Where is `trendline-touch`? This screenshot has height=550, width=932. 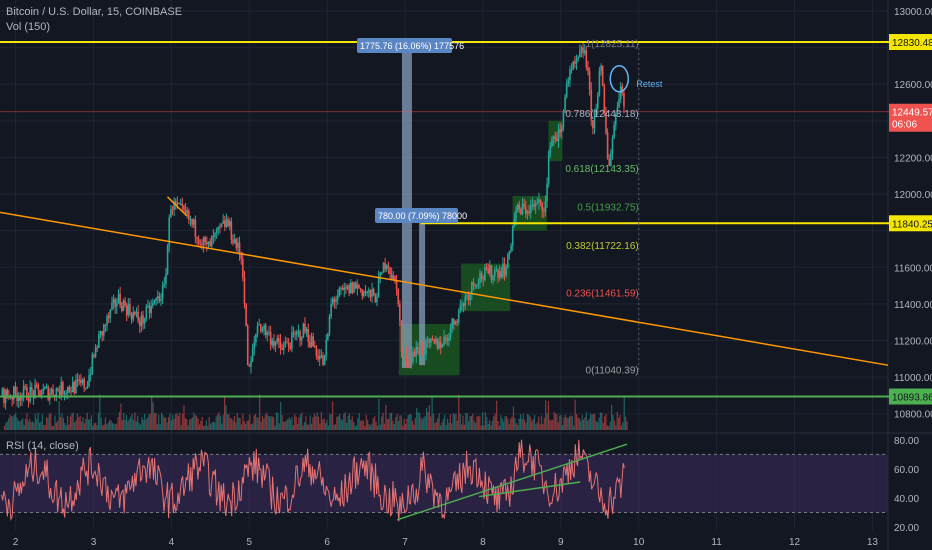
trendline-touch is located at coordinates (177, 206).